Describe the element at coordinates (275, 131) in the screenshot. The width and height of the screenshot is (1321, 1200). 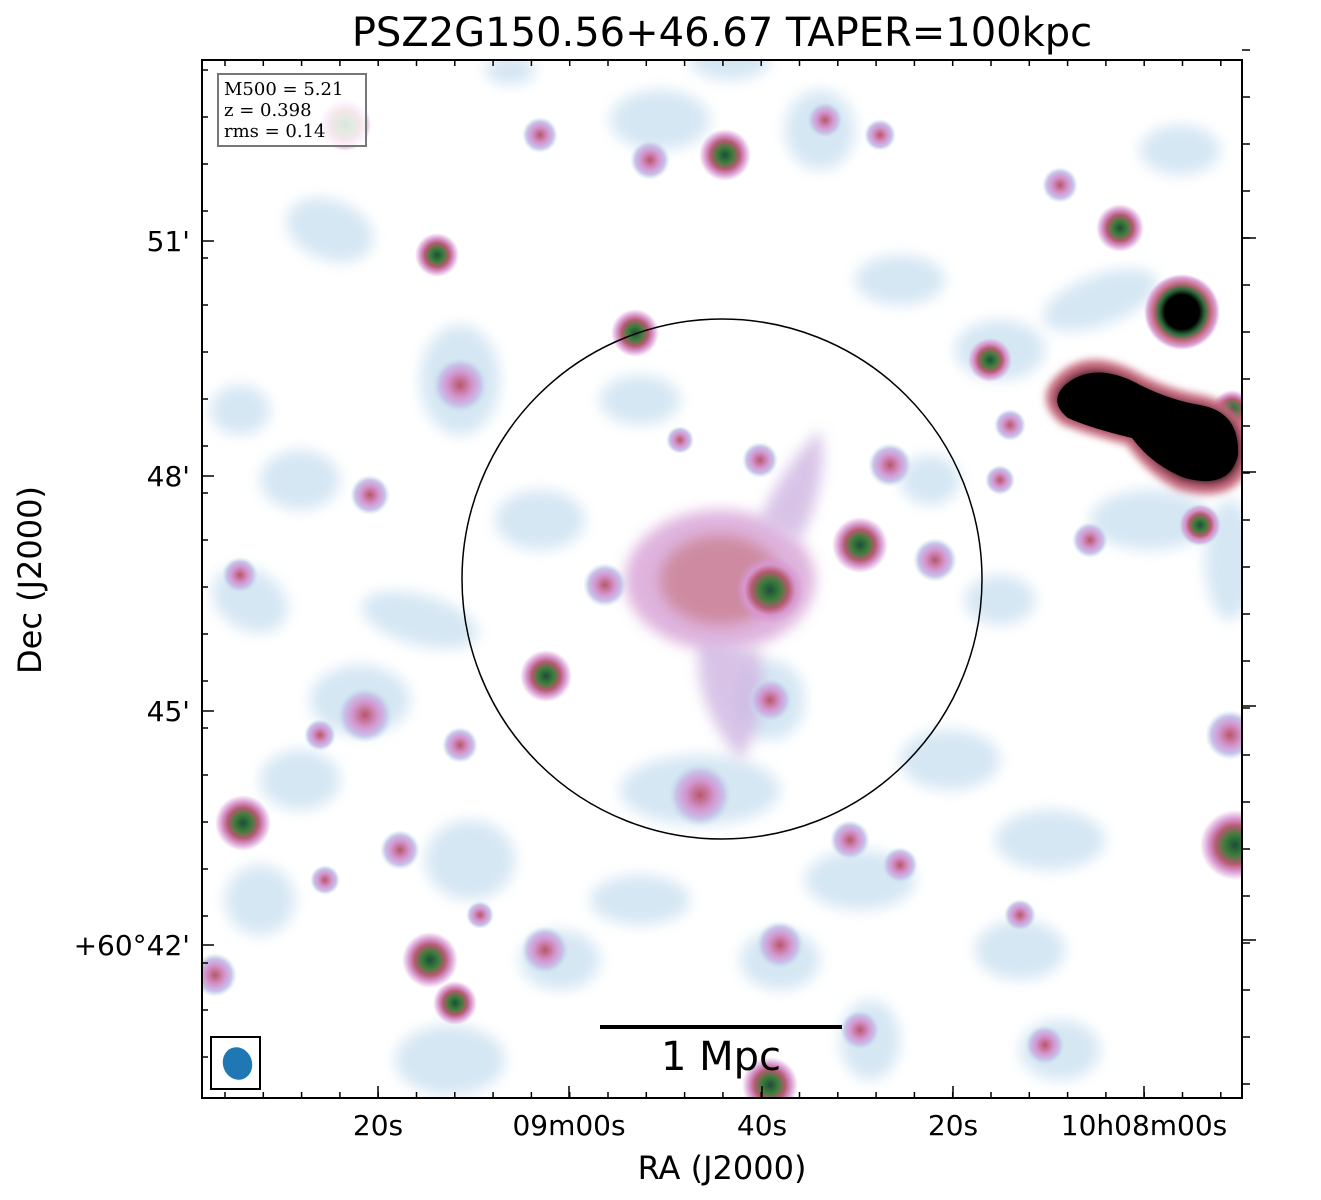
I see `rms-label: rms = 0.14` at that location.